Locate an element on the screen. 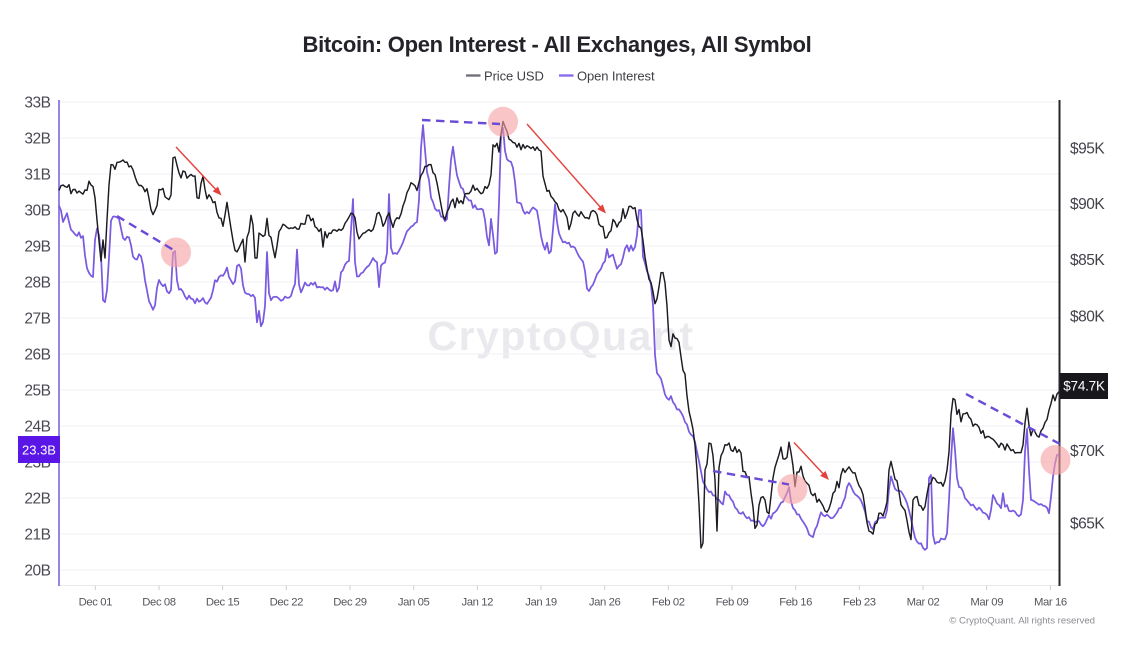  svg-text: Dec 15 is located at coordinates (223, 603).